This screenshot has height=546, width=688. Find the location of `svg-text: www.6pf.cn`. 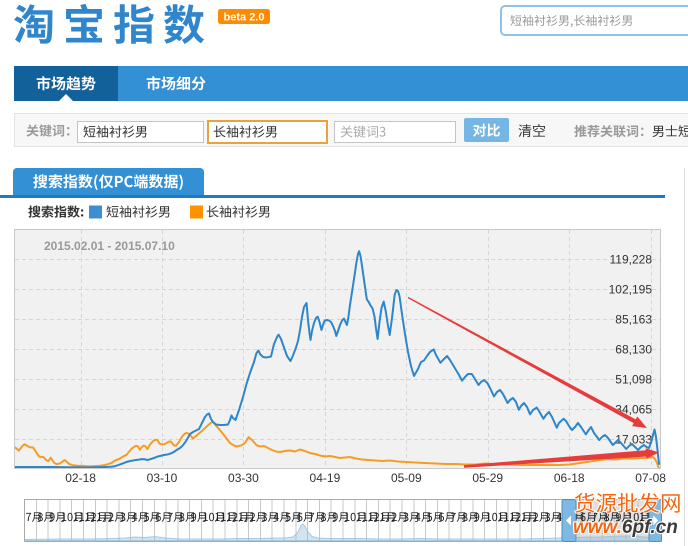

svg-text: www.6pf.cn is located at coordinates (625, 527).